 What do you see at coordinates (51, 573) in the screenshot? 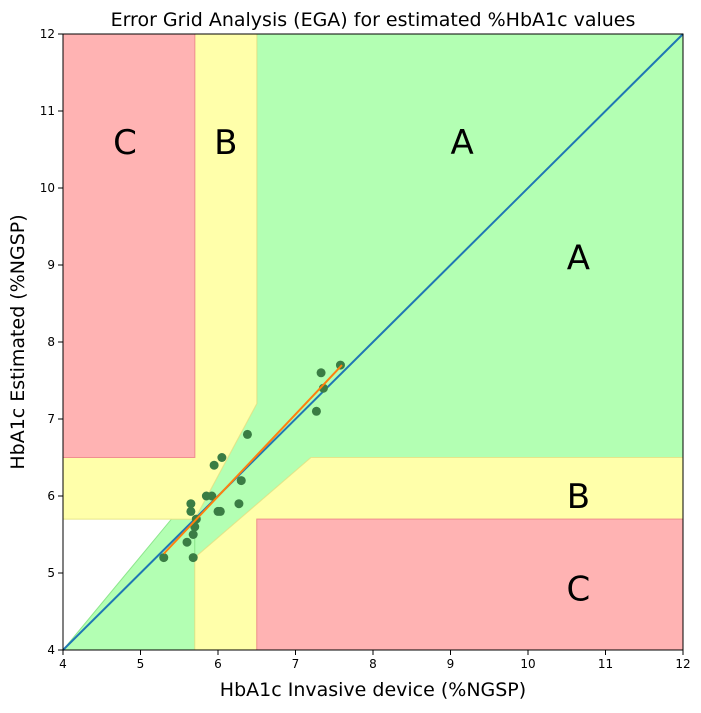
I see `y-tick-label-5: 5` at bounding box center [51, 573].